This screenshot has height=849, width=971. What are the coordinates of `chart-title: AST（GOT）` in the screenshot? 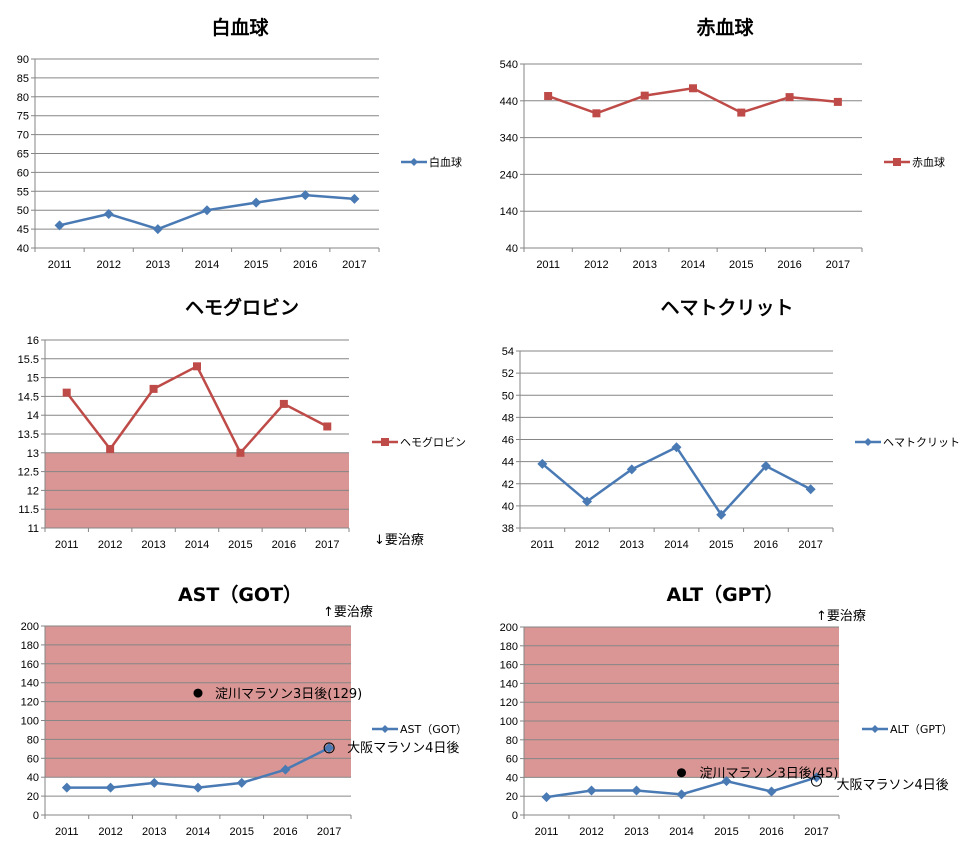 It's located at (240, 594).